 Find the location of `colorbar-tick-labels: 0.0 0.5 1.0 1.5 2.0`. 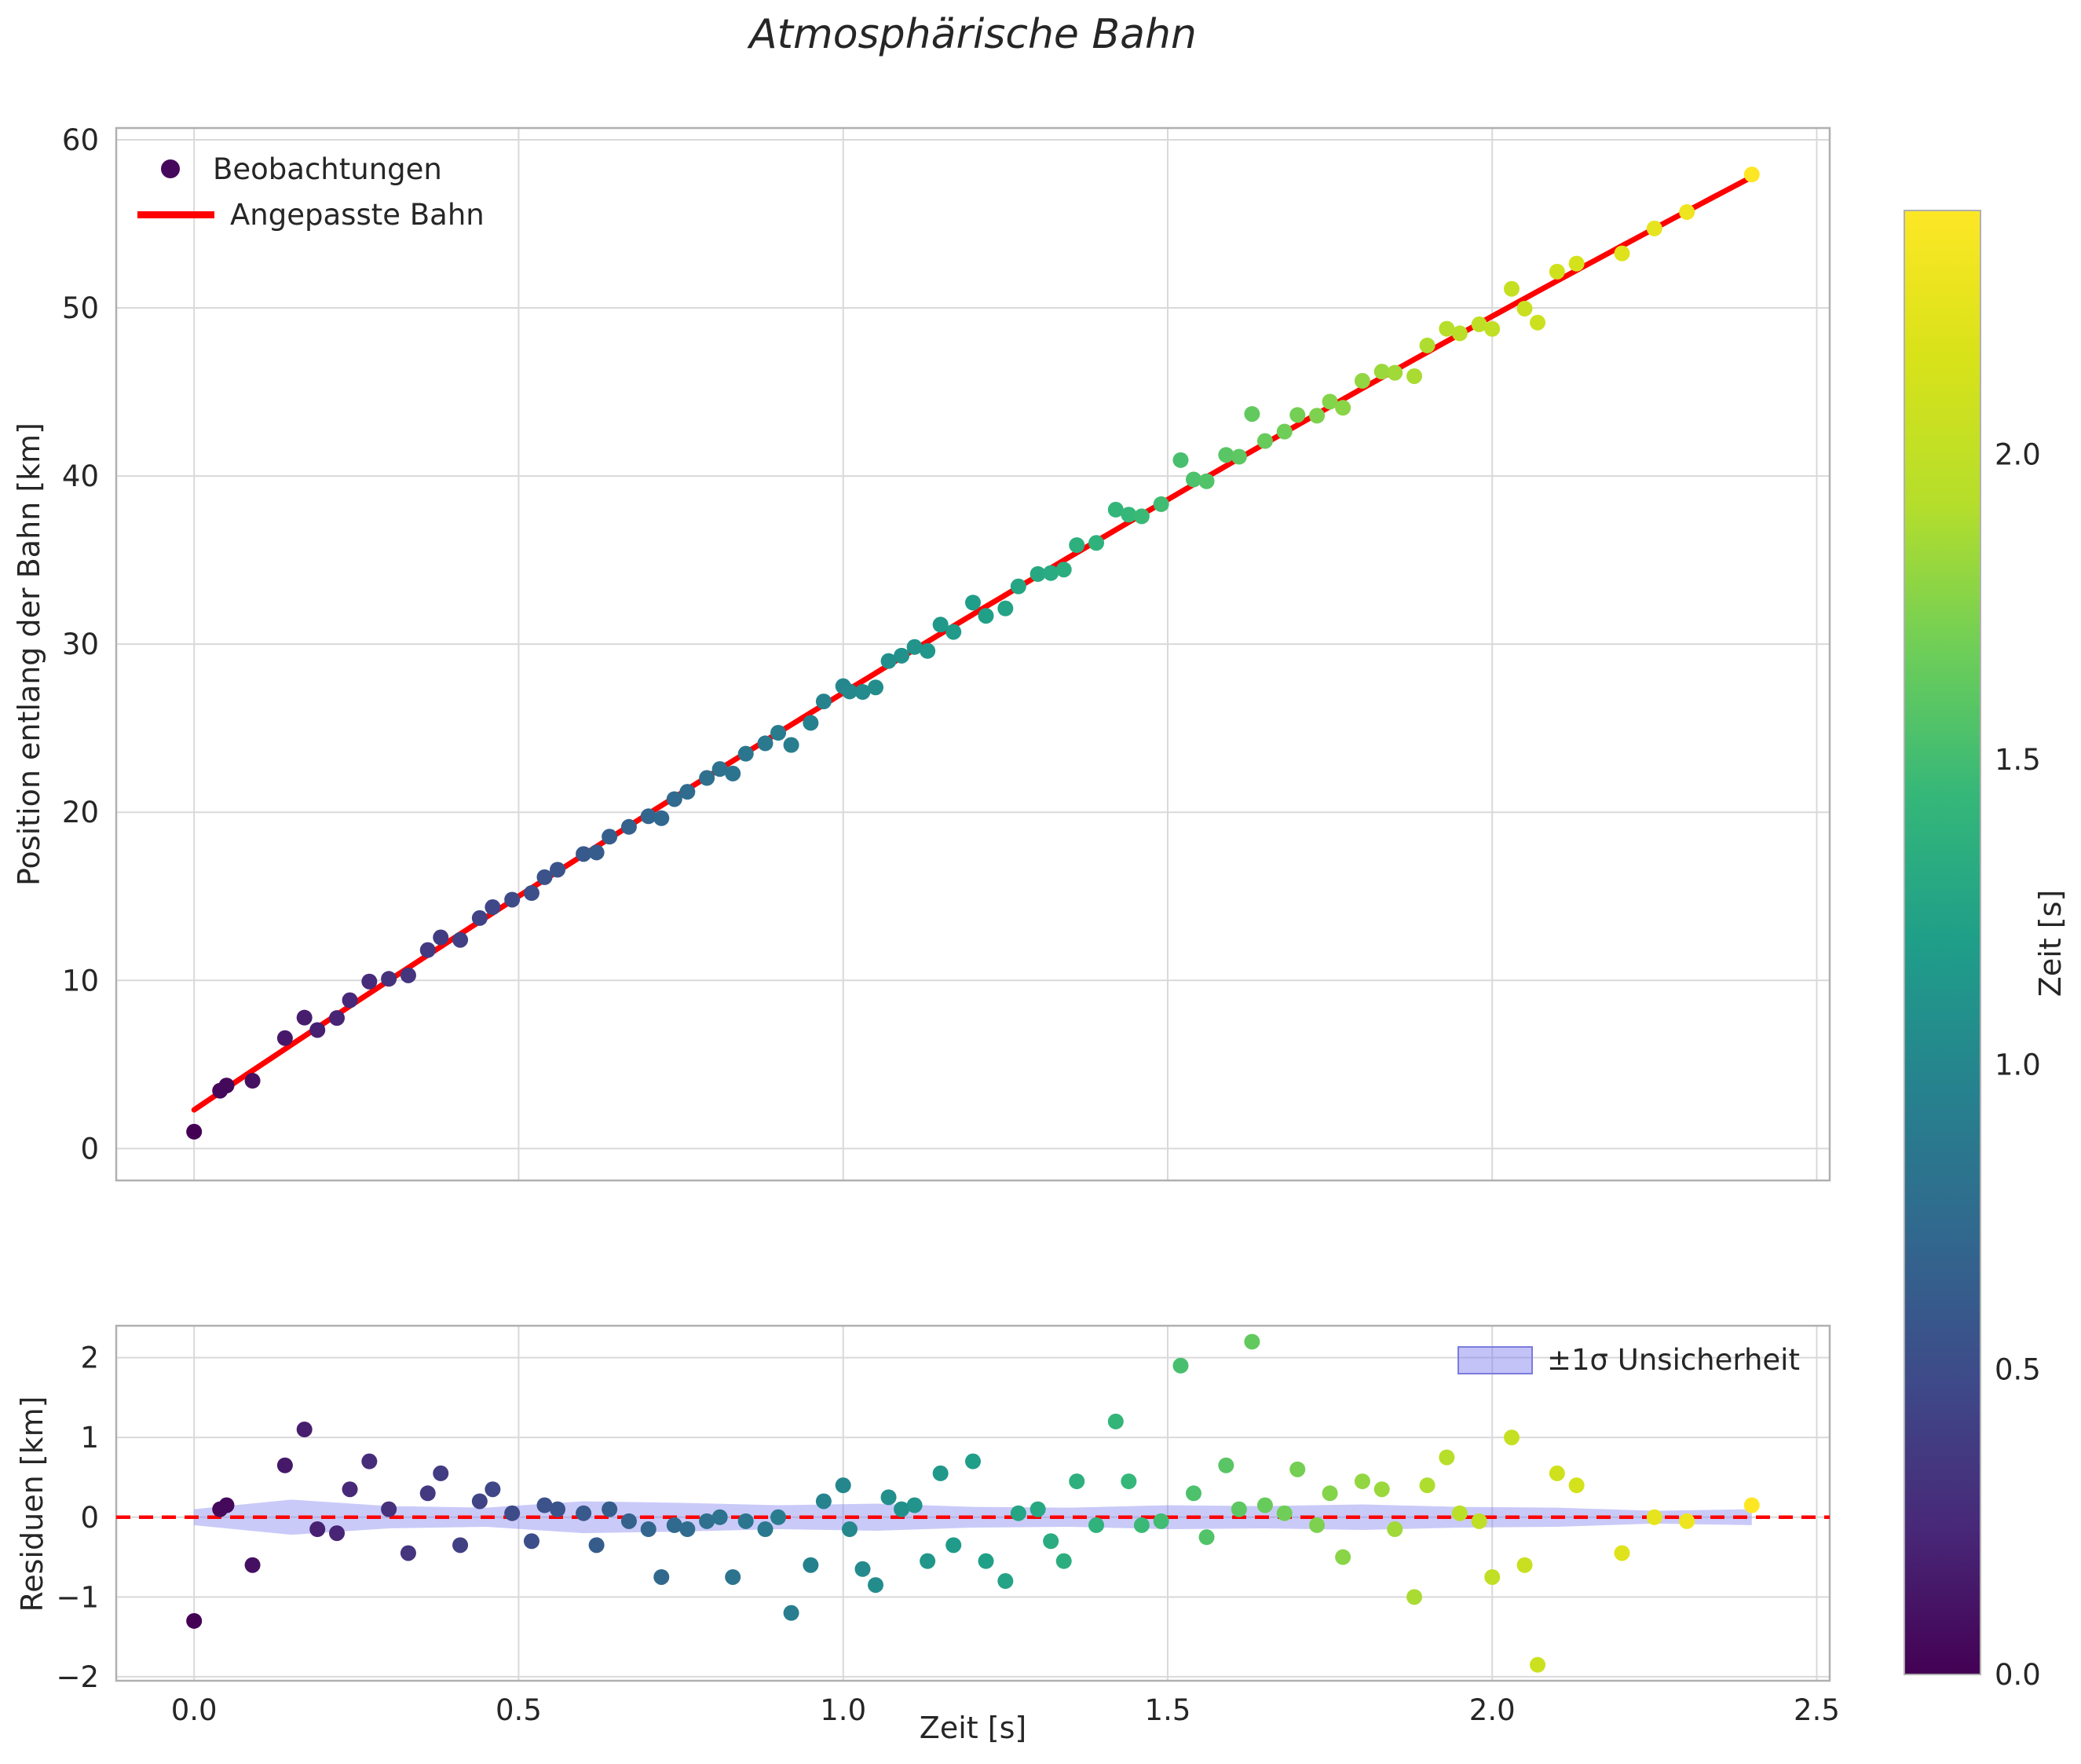

colorbar-tick-labels: 0.0 0.5 1.0 1.5 2.0 is located at coordinates (2018, 1065).